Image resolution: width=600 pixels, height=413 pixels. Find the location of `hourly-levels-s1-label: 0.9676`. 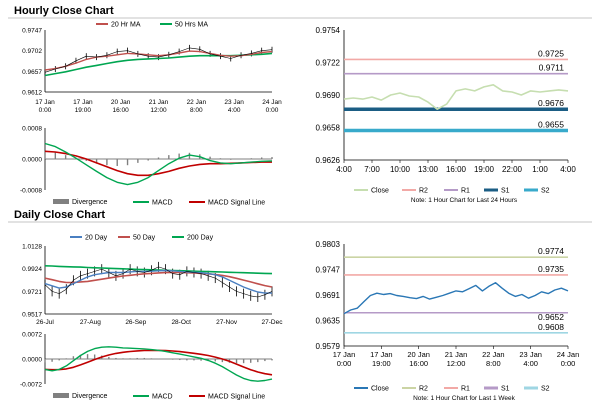

hourly-levels-s1-label: 0.9676 is located at coordinates (551, 103).